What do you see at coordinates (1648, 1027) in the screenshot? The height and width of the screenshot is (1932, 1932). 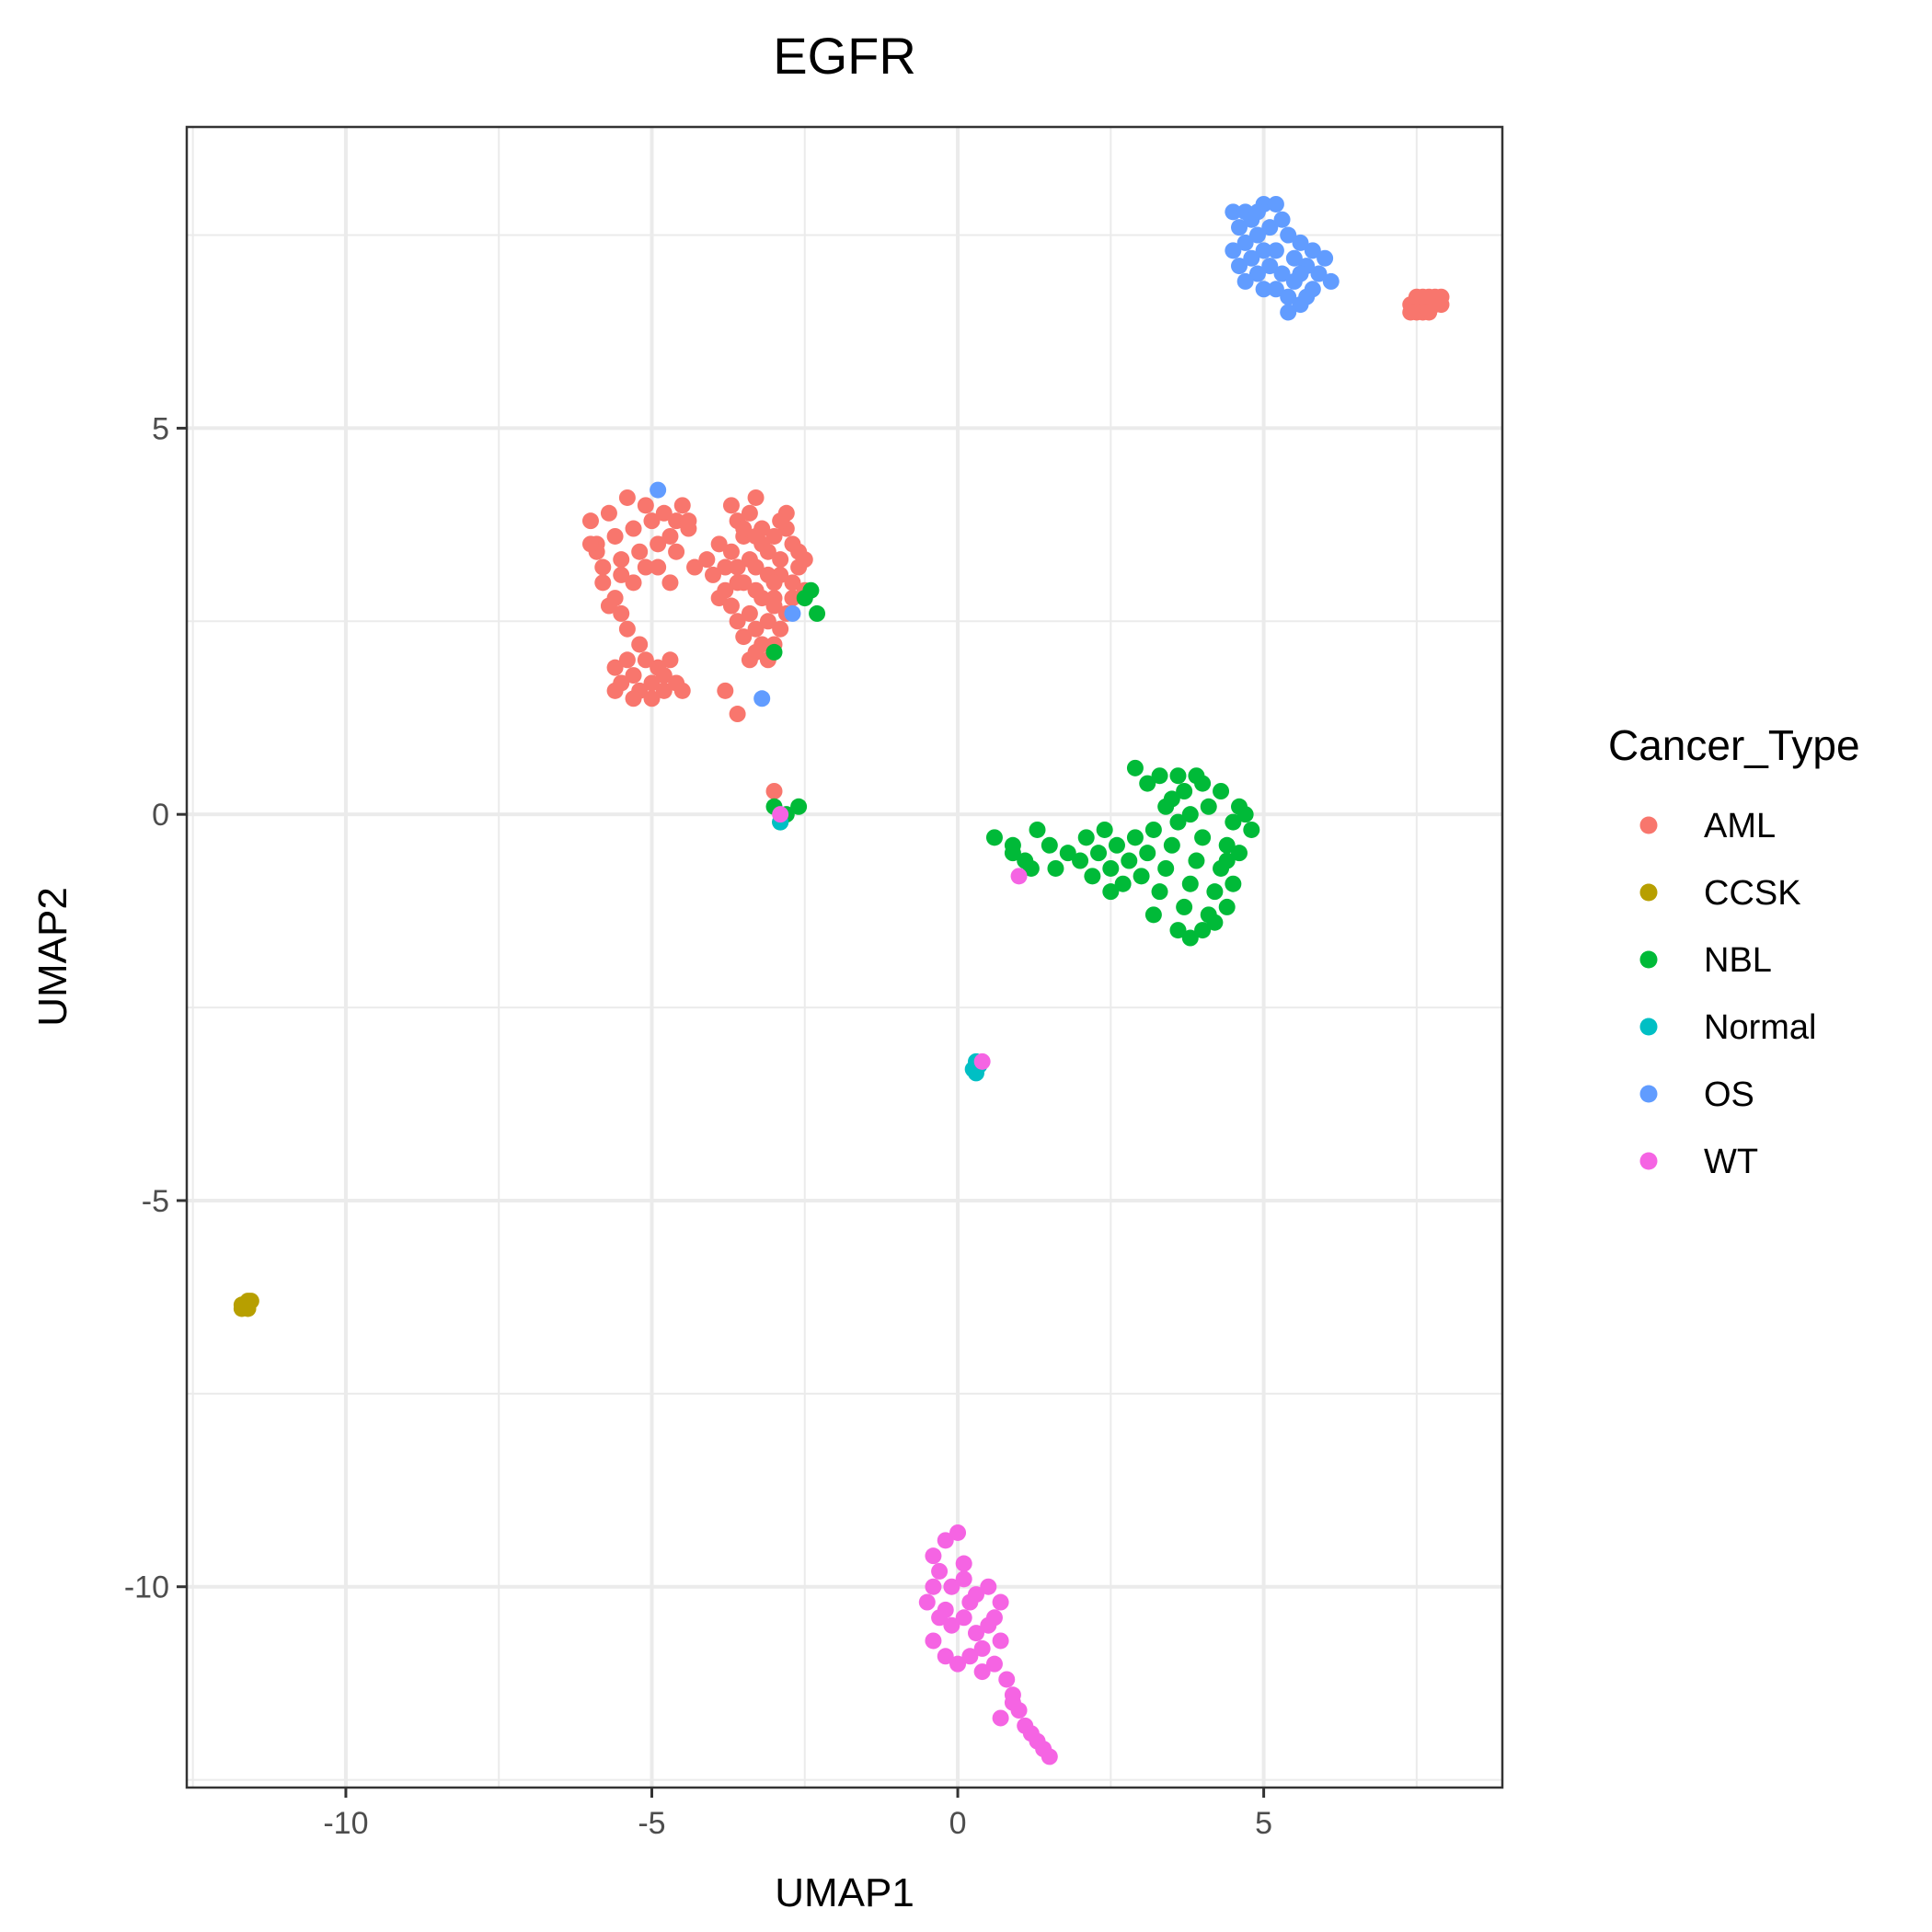 I see `legend-key-normal` at bounding box center [1648, 1027].